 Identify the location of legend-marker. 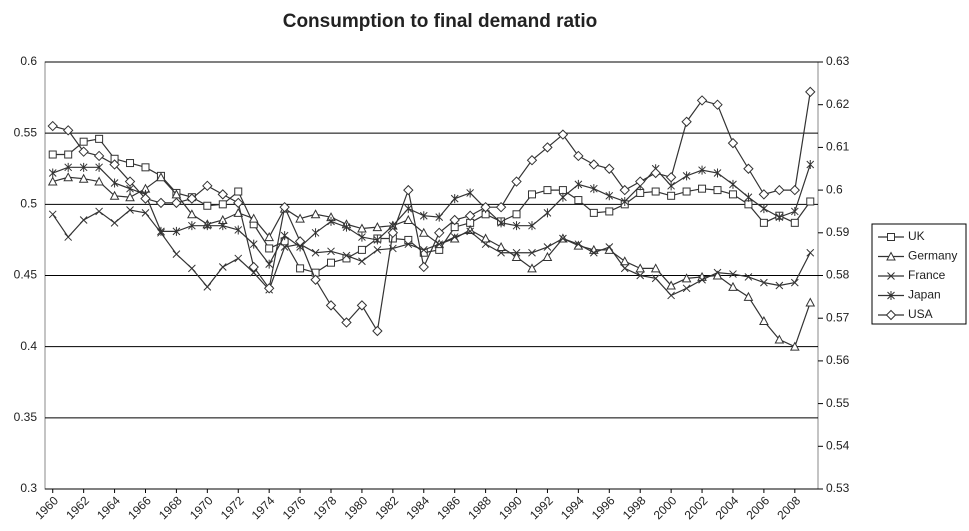
(891, 237).